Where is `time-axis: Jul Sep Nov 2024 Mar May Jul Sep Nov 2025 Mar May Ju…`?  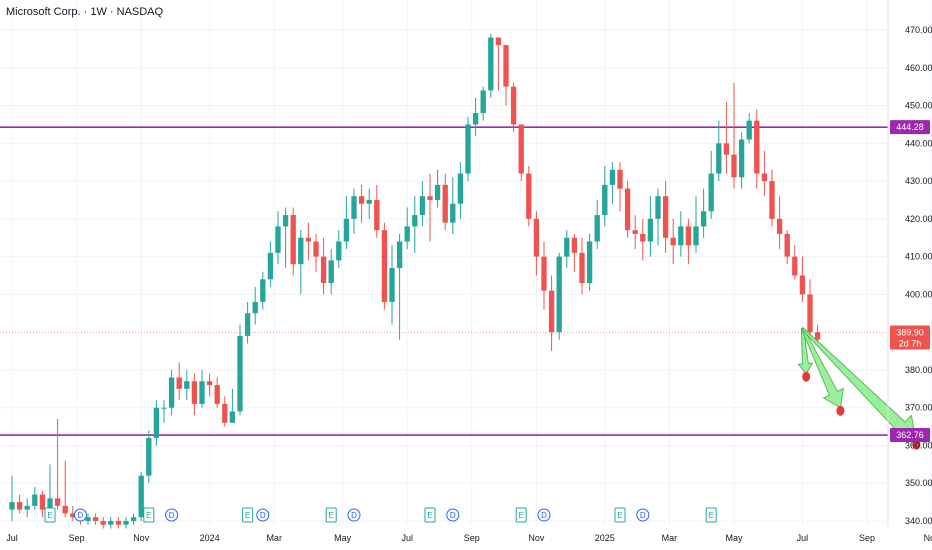 time-axis: Jul Sep Nov 2024 Mar May Jul Sep Nov 2025 Mar May Ju… is located at coordinates (469, 538).